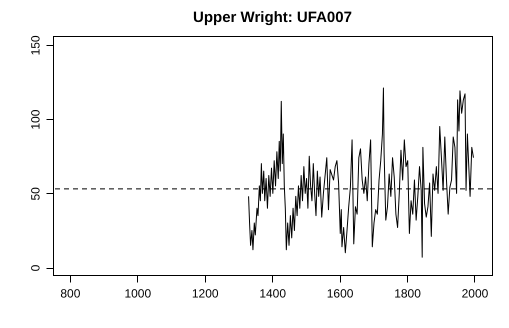  I want to click on x-tick-label: 2000, so click(475, 293).